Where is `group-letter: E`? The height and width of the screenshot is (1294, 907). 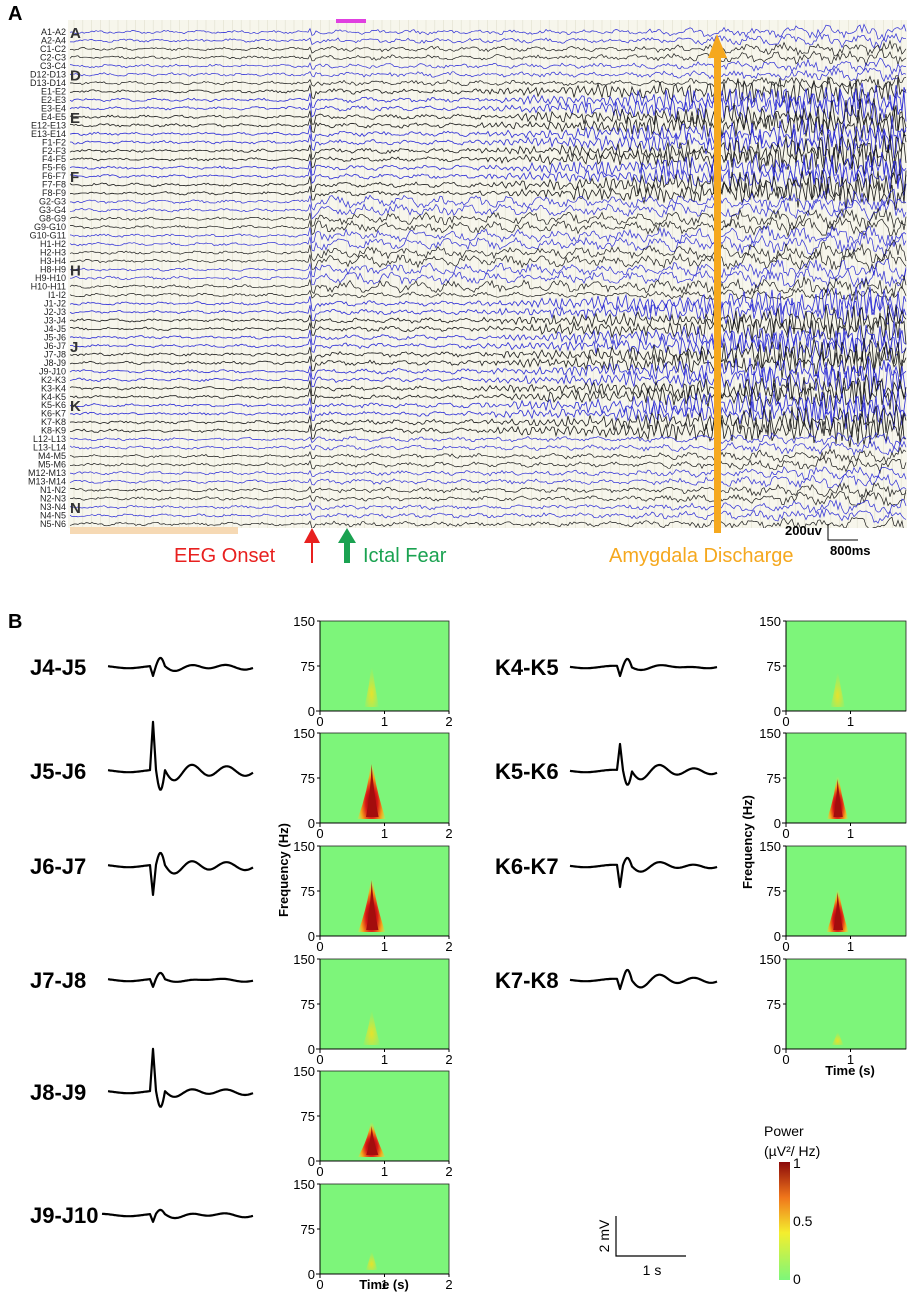 group-letter: E is located at coordinates (75, 118).